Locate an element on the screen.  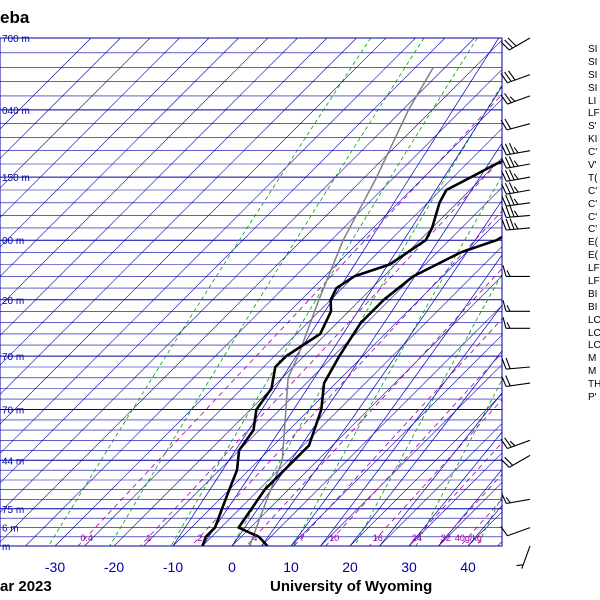
mixing-ratio-label: 40g/kg is located at coordinates (468, 538).